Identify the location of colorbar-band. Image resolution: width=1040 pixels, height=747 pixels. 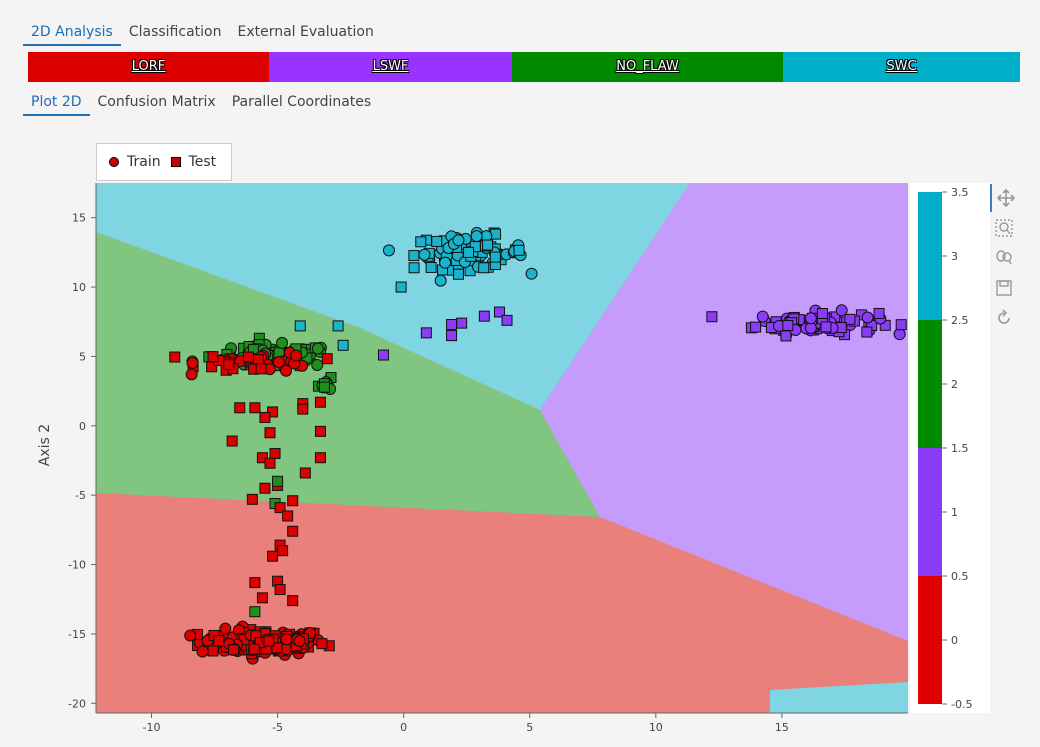
(930, 640).